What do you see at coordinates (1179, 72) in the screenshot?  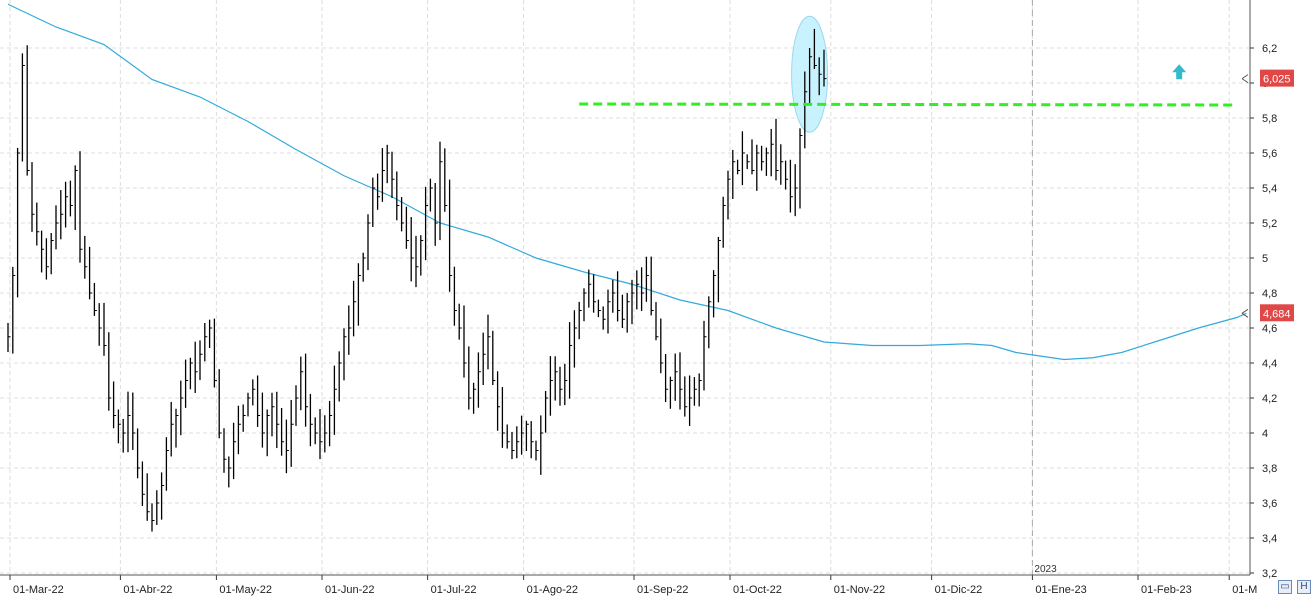 I see `up-arrow-icon` at bounding box center [1179, 72].